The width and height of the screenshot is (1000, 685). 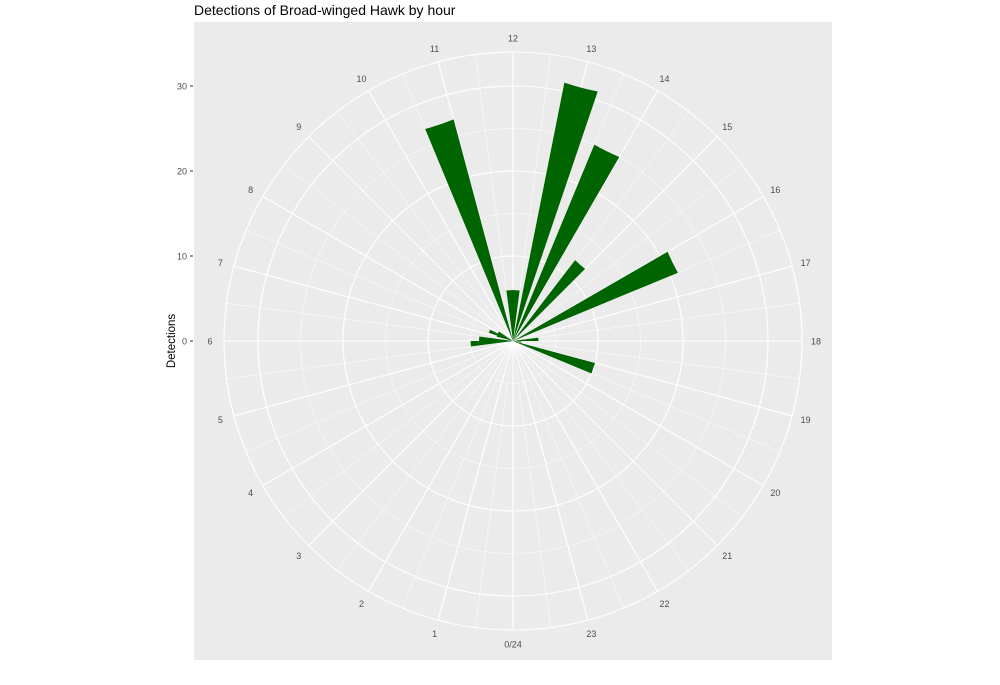 What do you see at coordinates (434, 49) in the screenshot?
I see `hour-label: 11` at bounding box center [434, 49].